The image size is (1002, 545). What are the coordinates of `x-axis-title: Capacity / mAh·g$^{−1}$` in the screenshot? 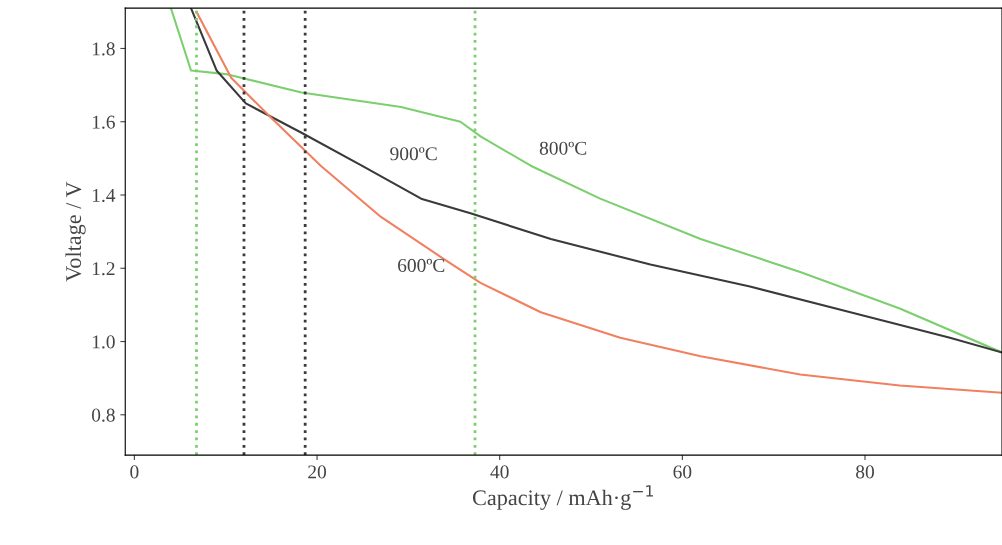 It's located at (562, 497).